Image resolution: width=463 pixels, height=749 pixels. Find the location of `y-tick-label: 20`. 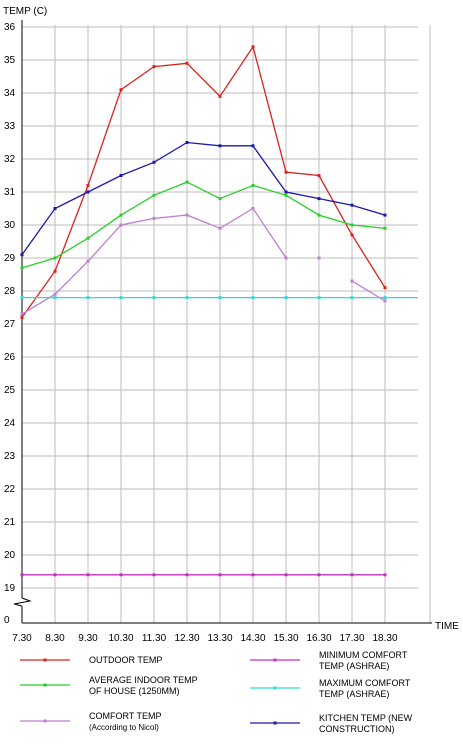

y-tick-label: 20 is located at coordinates (10, 555).